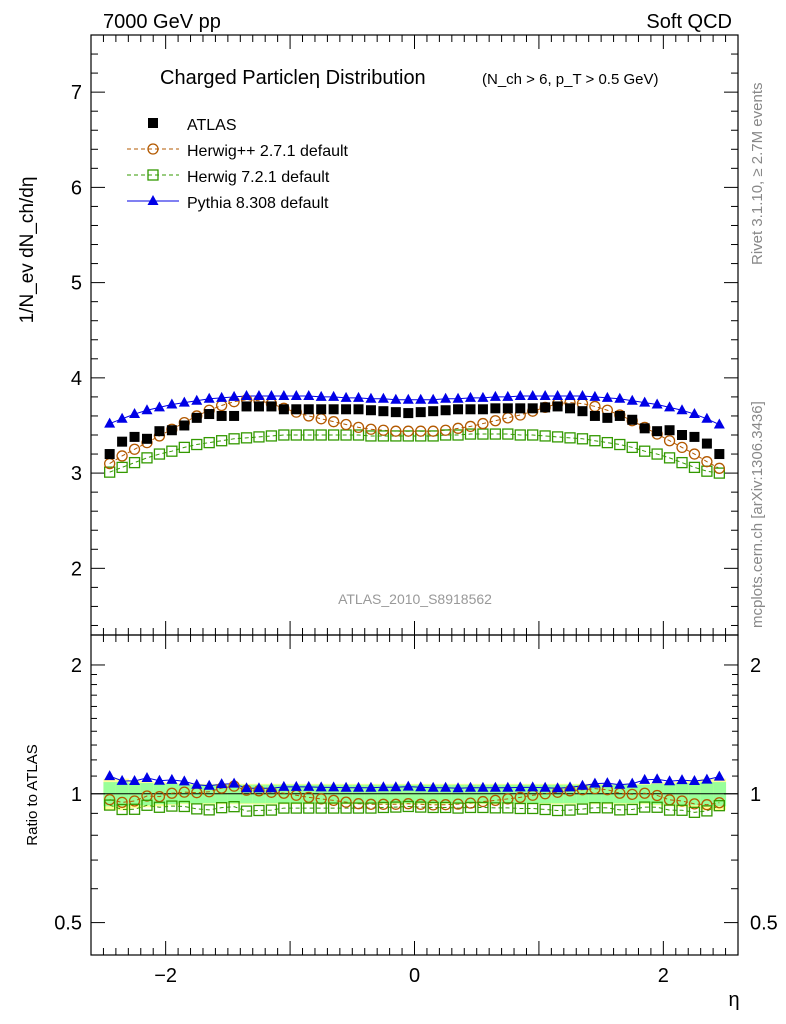  What do you see at coordinates (414, 453) in the screenshot?
I see `series-line-herwig7` at bounding box center [414, 453].